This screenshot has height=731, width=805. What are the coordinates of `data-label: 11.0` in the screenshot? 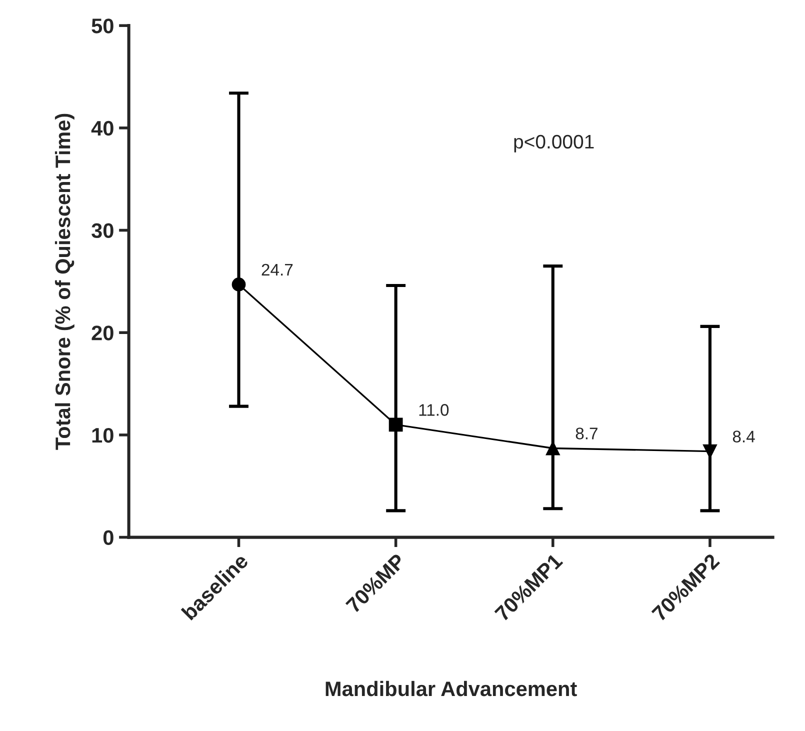 It's located at (434, 410).